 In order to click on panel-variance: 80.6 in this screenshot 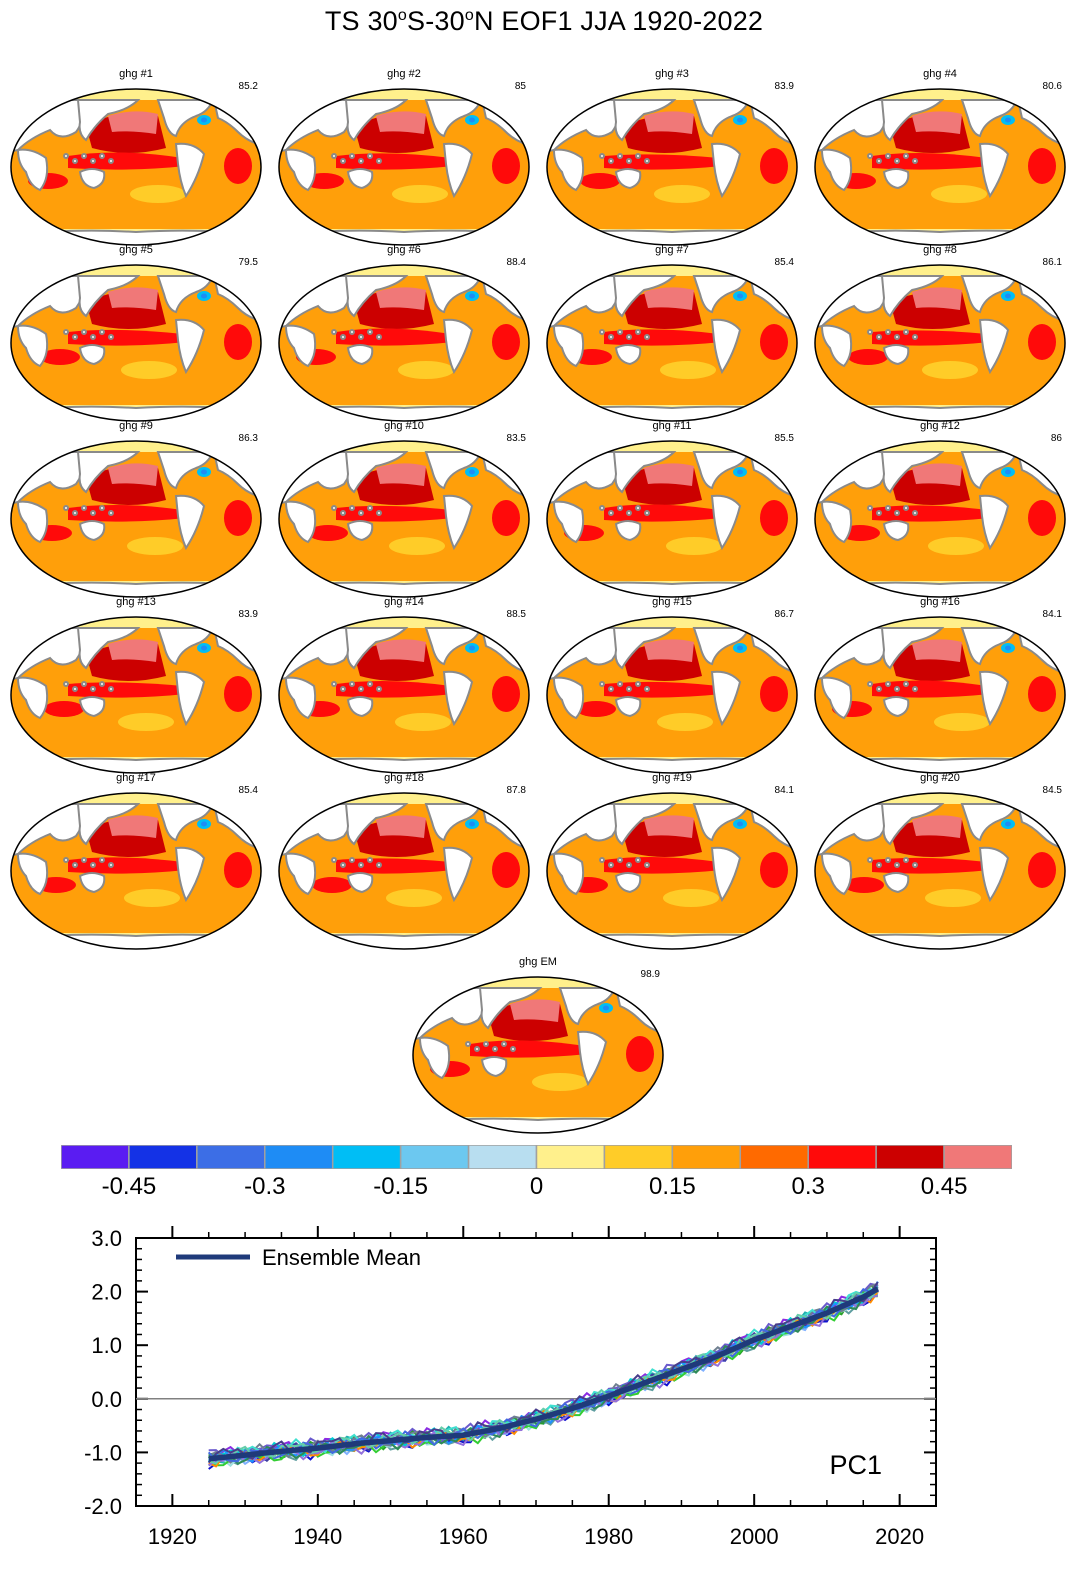, I will do `click(1052, 86)`.